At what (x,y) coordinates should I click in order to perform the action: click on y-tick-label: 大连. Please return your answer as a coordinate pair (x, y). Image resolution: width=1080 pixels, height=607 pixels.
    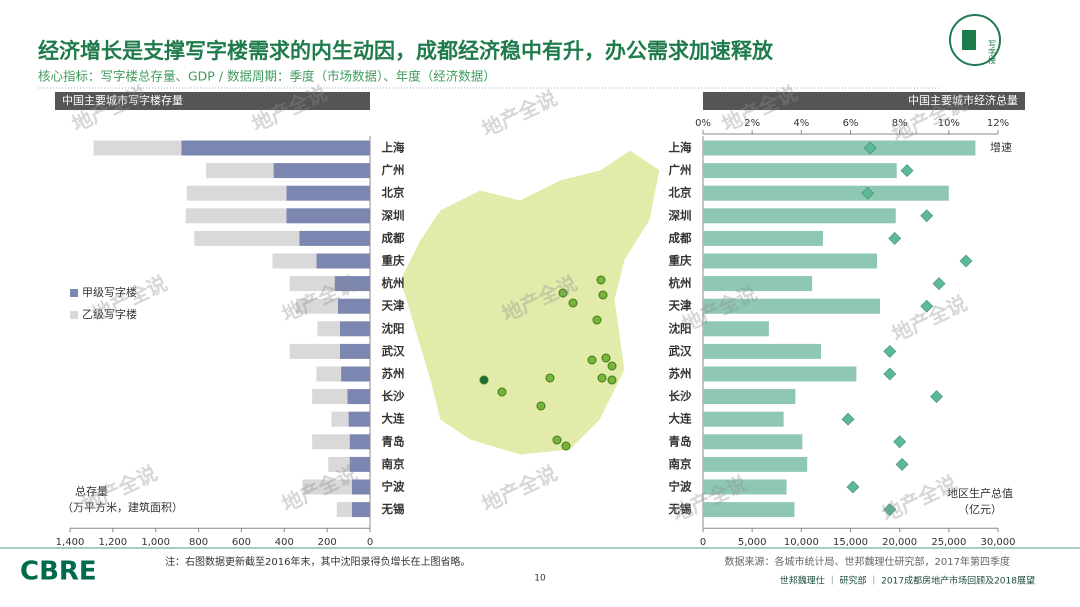
    Looking at the image, I should click on (393, 419).